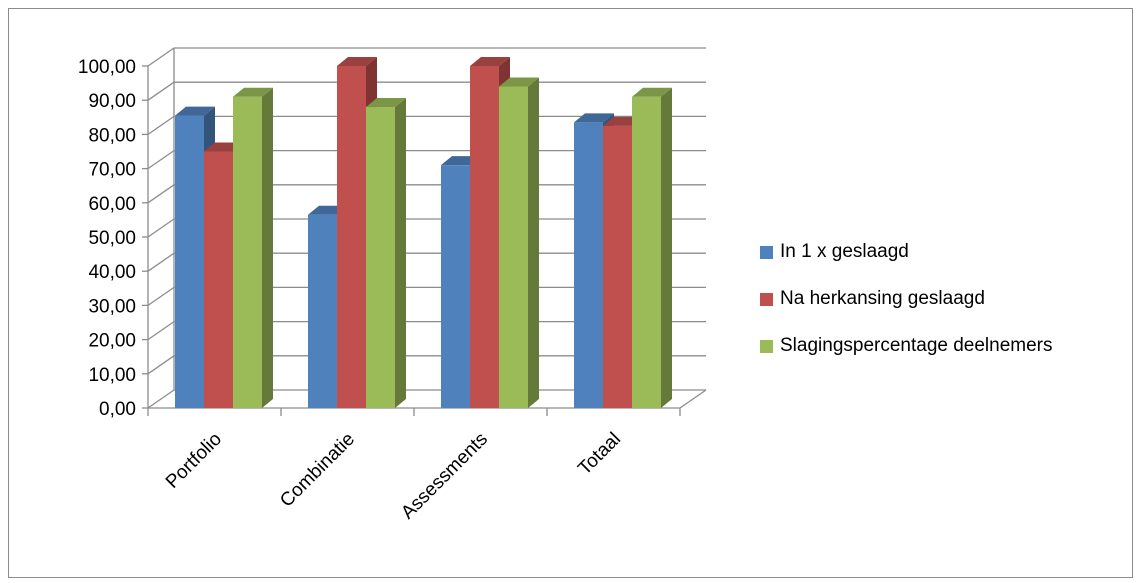 Image resolution: width=1141 pixels, height=583 pixels. What do you see at coordinates (107, 67) in the screenshot?
I see `y-tick-label: 100,00` at bounding box center [107, 67].